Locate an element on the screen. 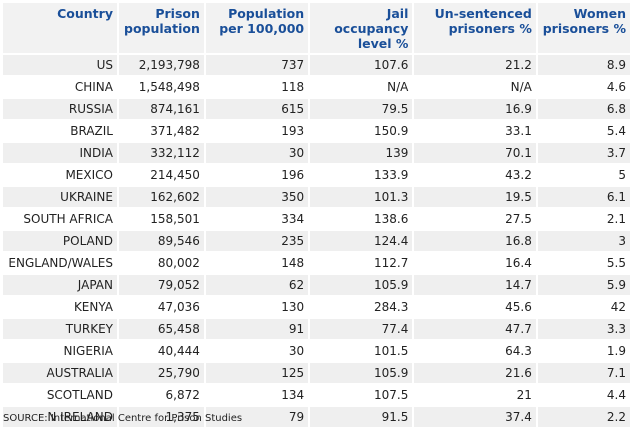  table-row: US 2,193,798 737 107.6 21.2 8.9 is located at coordinates (316, 65).